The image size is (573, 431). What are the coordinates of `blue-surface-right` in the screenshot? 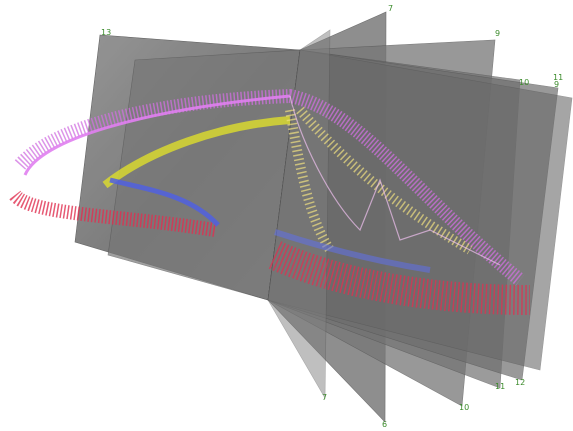 It's located at (352, 251).